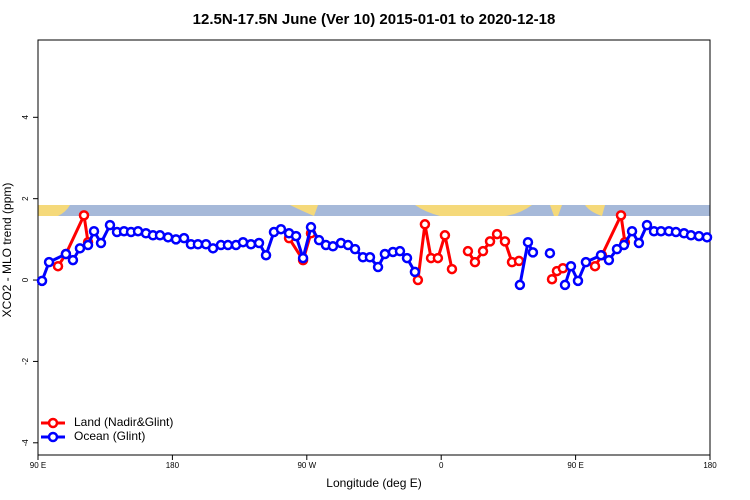  Describe the element at coordinates (306, 465) in the screenshot. I see `x-tick-label: 90 W` at that location.